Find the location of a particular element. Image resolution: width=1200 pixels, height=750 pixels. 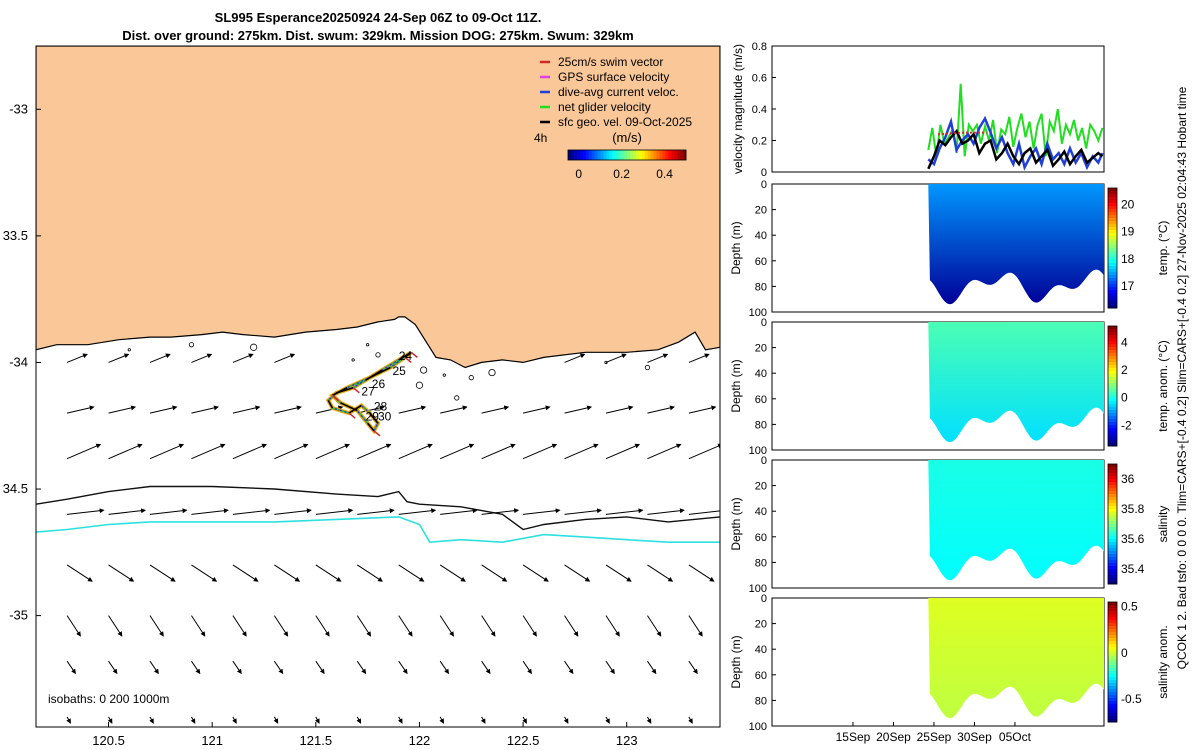

track-day-label: 27 is located at coordinates (368, 391).